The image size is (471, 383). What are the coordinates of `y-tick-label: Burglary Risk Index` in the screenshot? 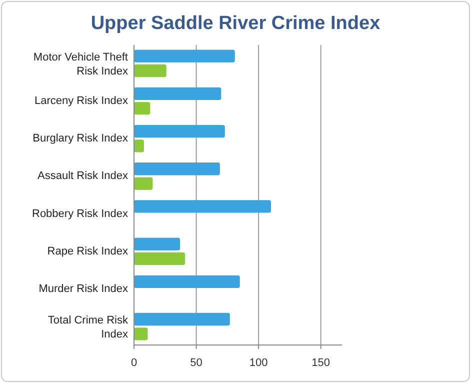 It's located at (80, 138).